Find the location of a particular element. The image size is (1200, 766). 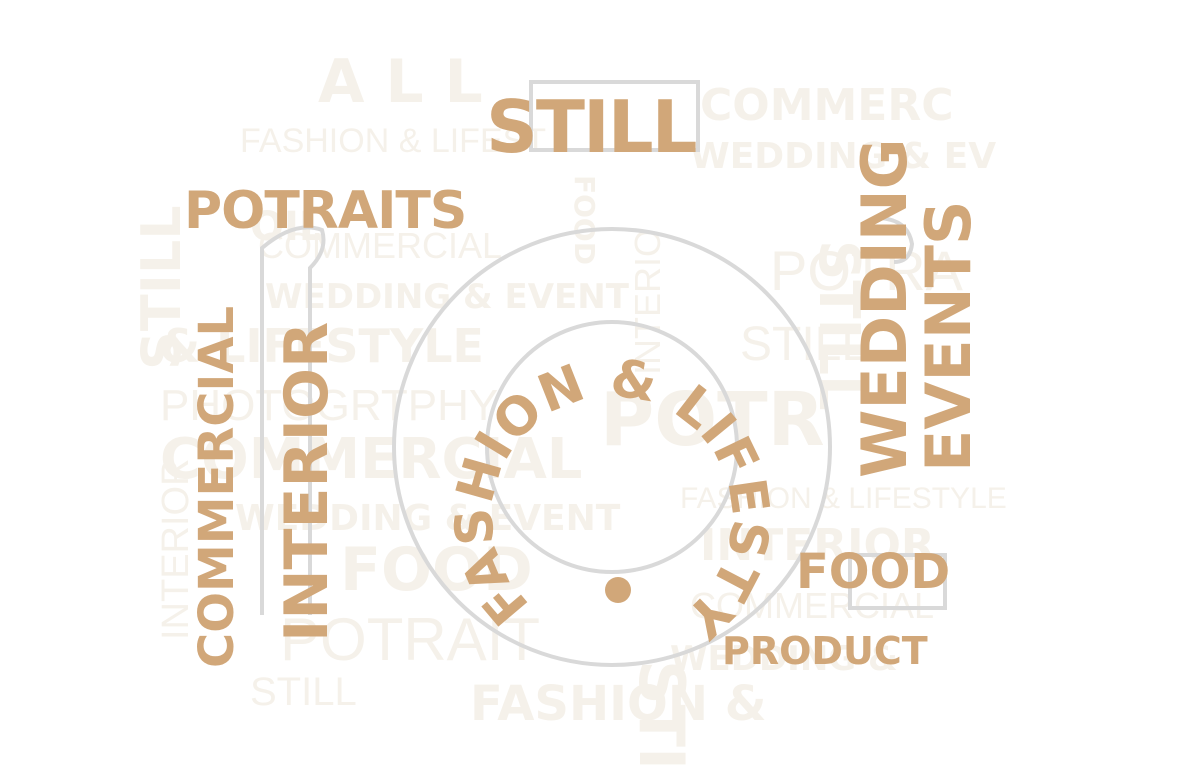

word-events: EVENTS is located at coordinates (948, 336).